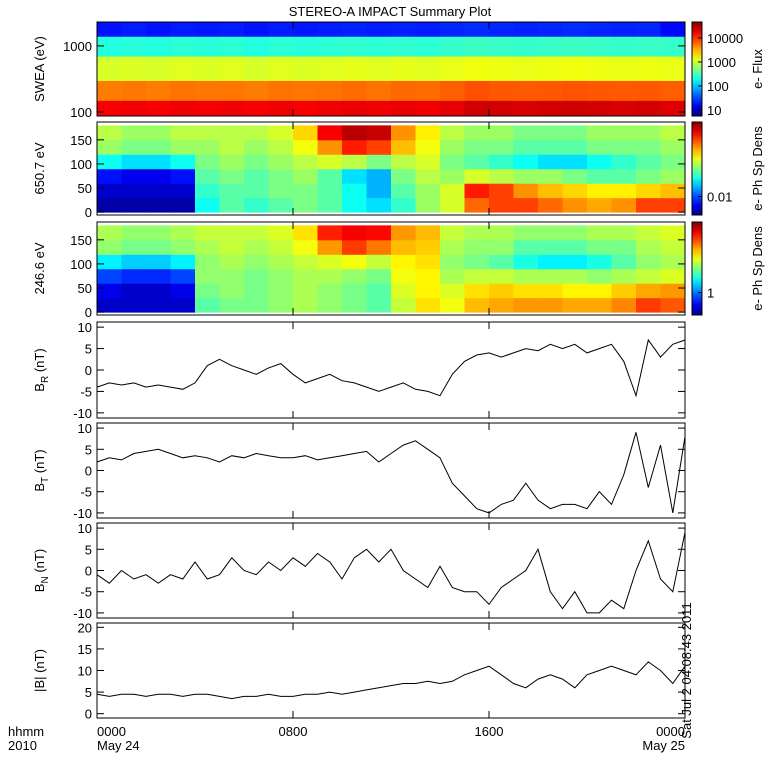  Describe the element at coordinates (81, 240) in the screenshot. I see `y-tick-label: 150` at that location.